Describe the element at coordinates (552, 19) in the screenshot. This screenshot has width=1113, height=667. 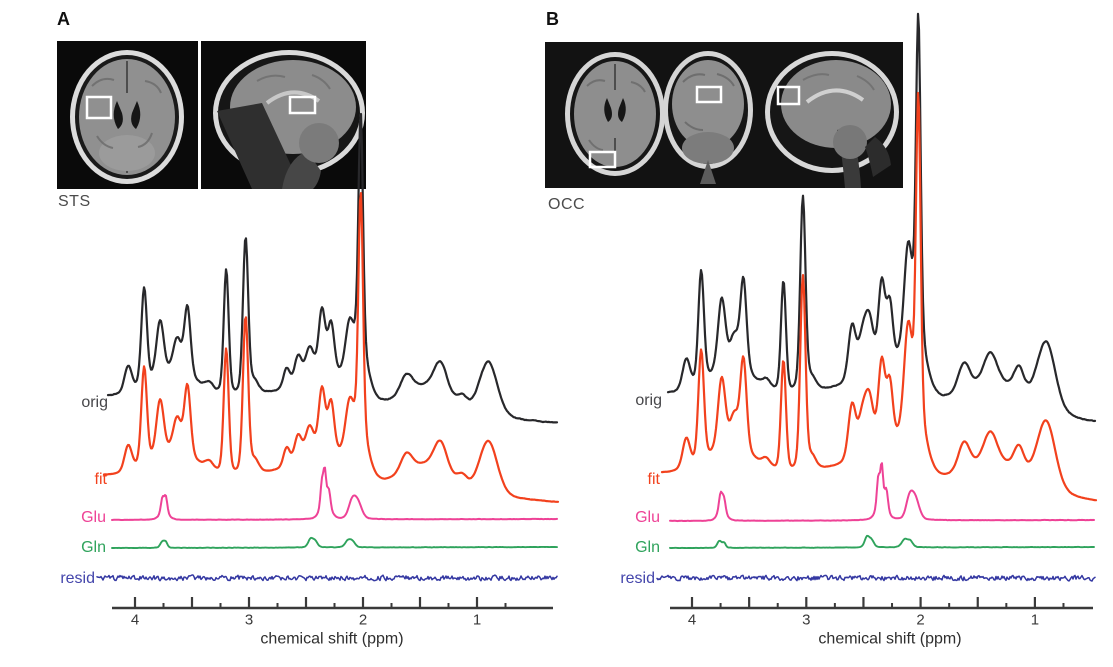
I see `panel-b-letter: B` at that location.